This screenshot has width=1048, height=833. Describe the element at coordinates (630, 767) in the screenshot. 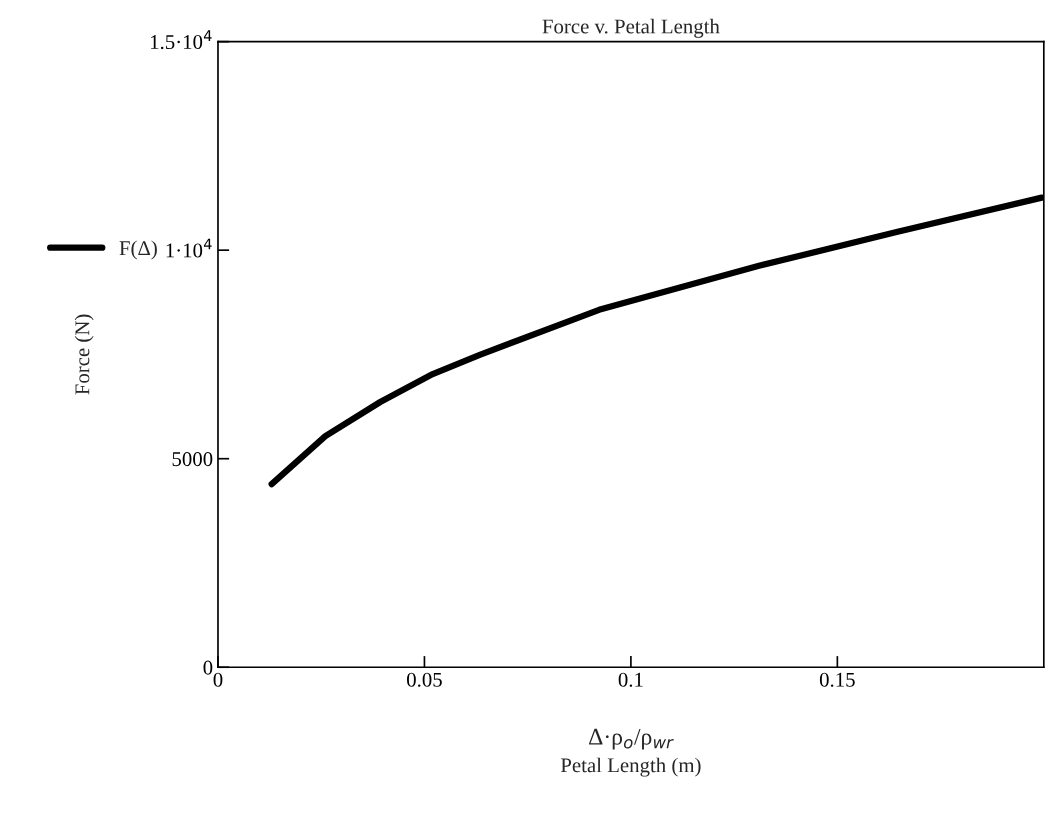

I see `x-axis-title: Petal Length (m)` at that location.